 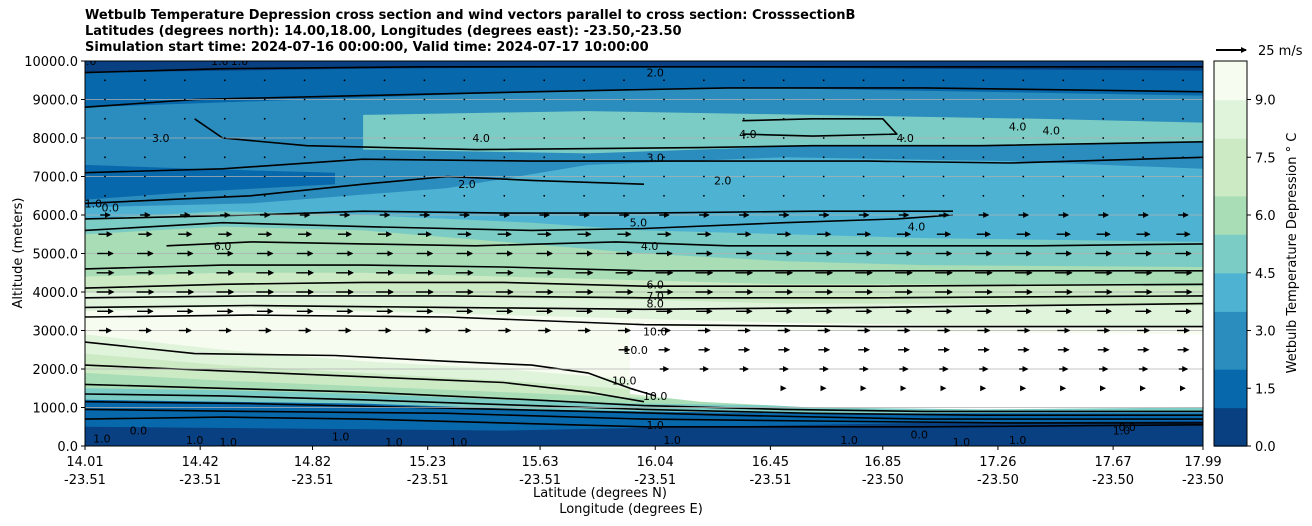 I want to click on x-tick-lat-6: 16.45, so click(x=770, y=462).